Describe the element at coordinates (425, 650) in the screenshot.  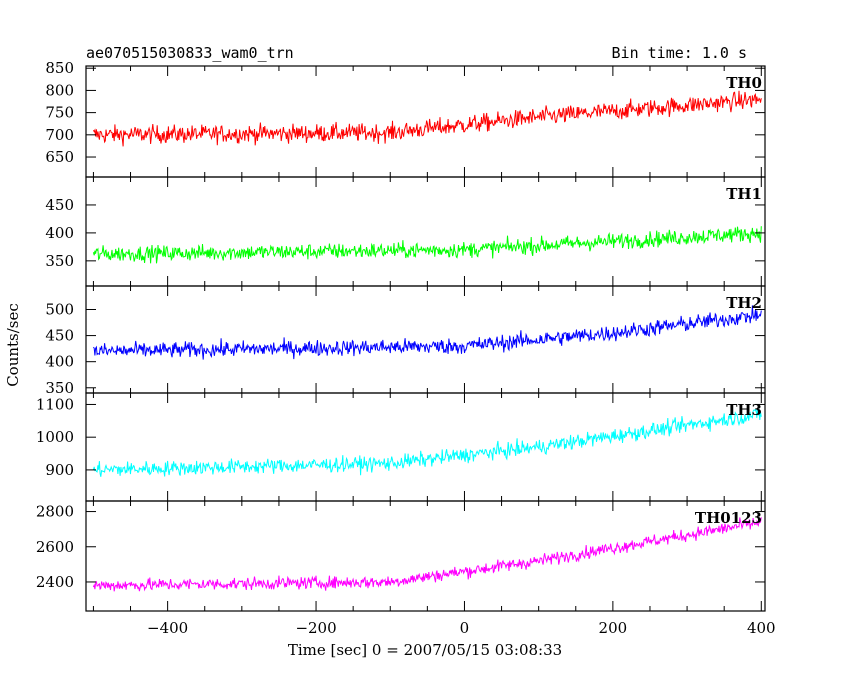
I see `x-axis-label: Time [sec] 0 = 2007/05/15 03:08:33` at that location.